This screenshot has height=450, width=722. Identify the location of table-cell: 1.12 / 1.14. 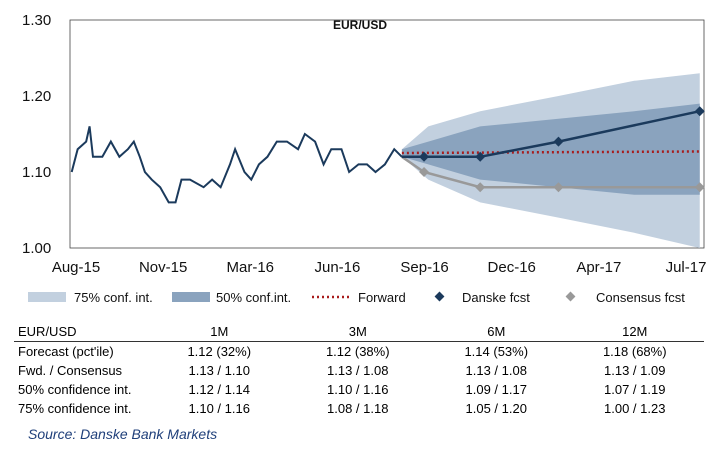
(219, 389).